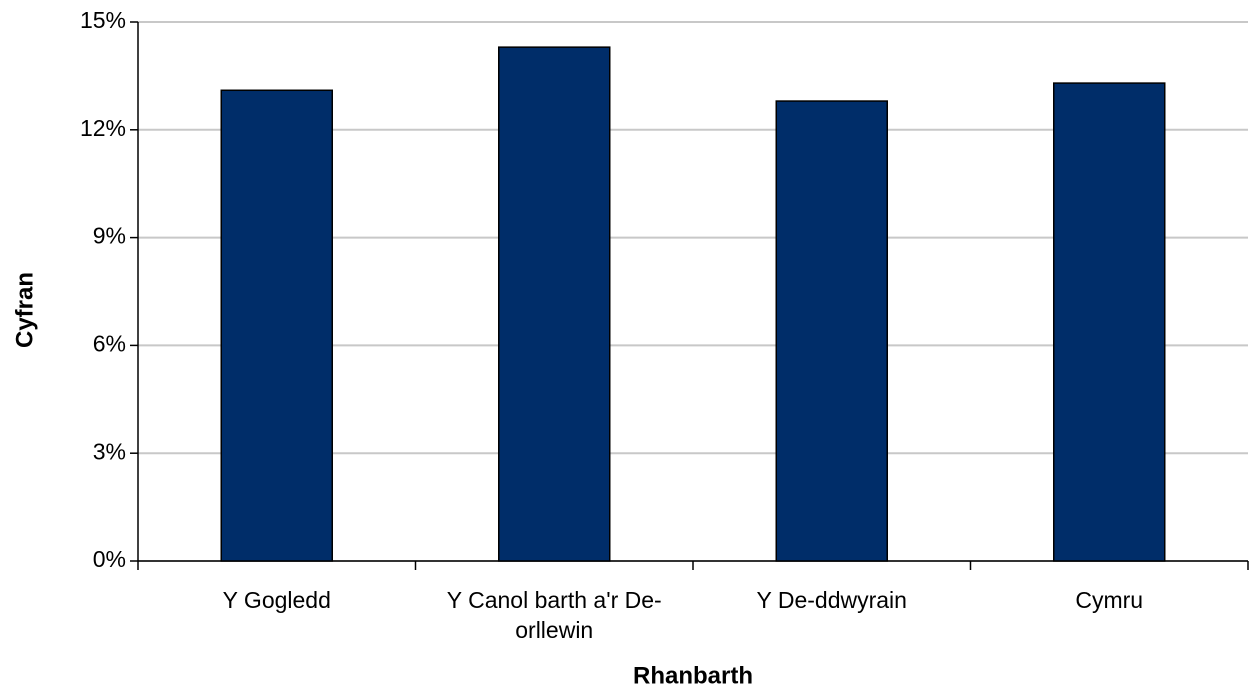 The height and width of the screenshot is (690, 1250). What do you see at coordinates (109, 343) in the screenshot?
I see `y-tick-label: 6%` at bounding box center [109, 343].